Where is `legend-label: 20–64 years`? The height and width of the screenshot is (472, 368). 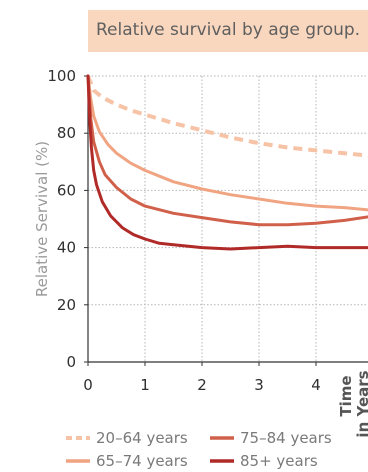 legend-label: 20–64 years is located at coordinates (142, 438).